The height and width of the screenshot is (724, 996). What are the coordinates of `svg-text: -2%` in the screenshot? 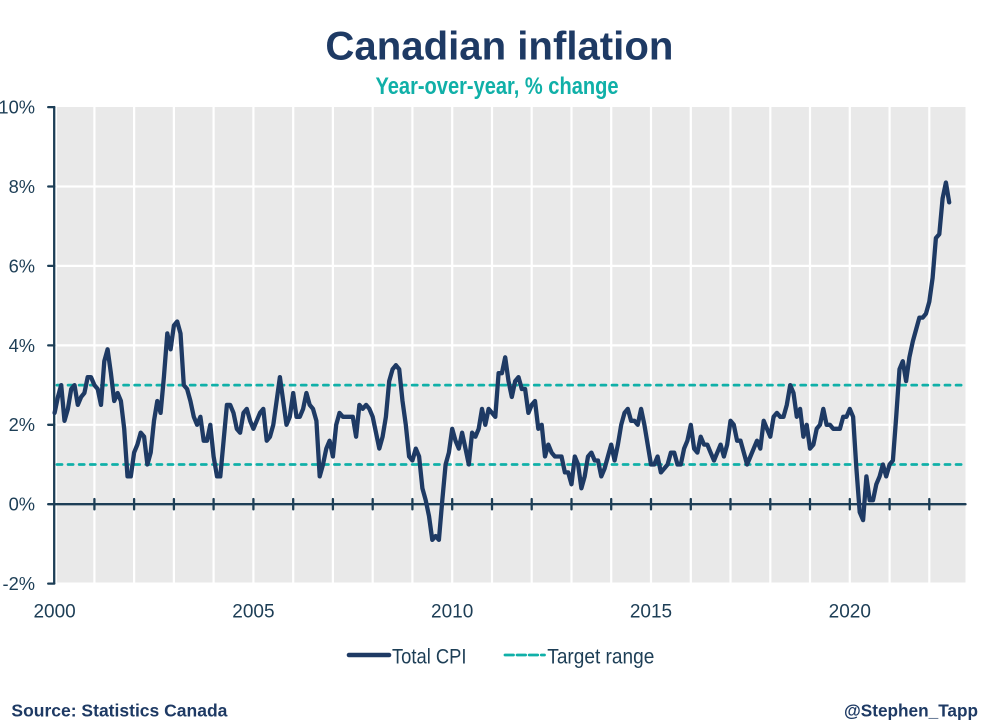 It's located at (18, 583).